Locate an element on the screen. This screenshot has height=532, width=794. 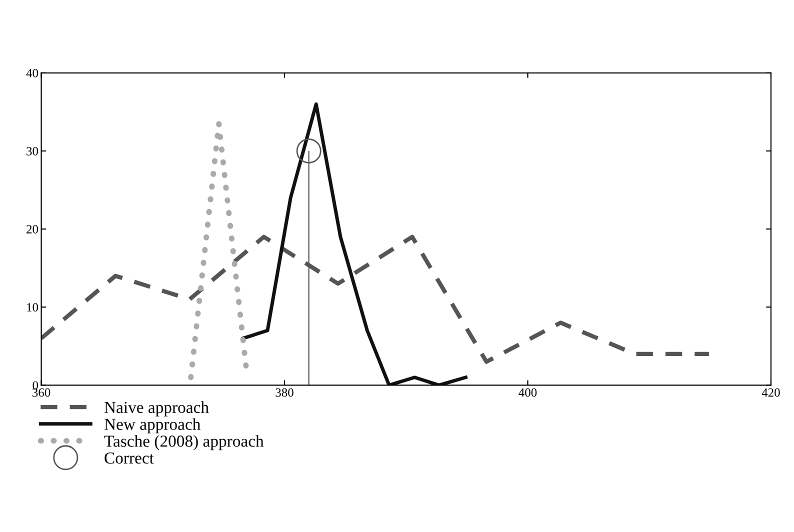
legend-label: Naive approach is located at coordinates (156, 408).